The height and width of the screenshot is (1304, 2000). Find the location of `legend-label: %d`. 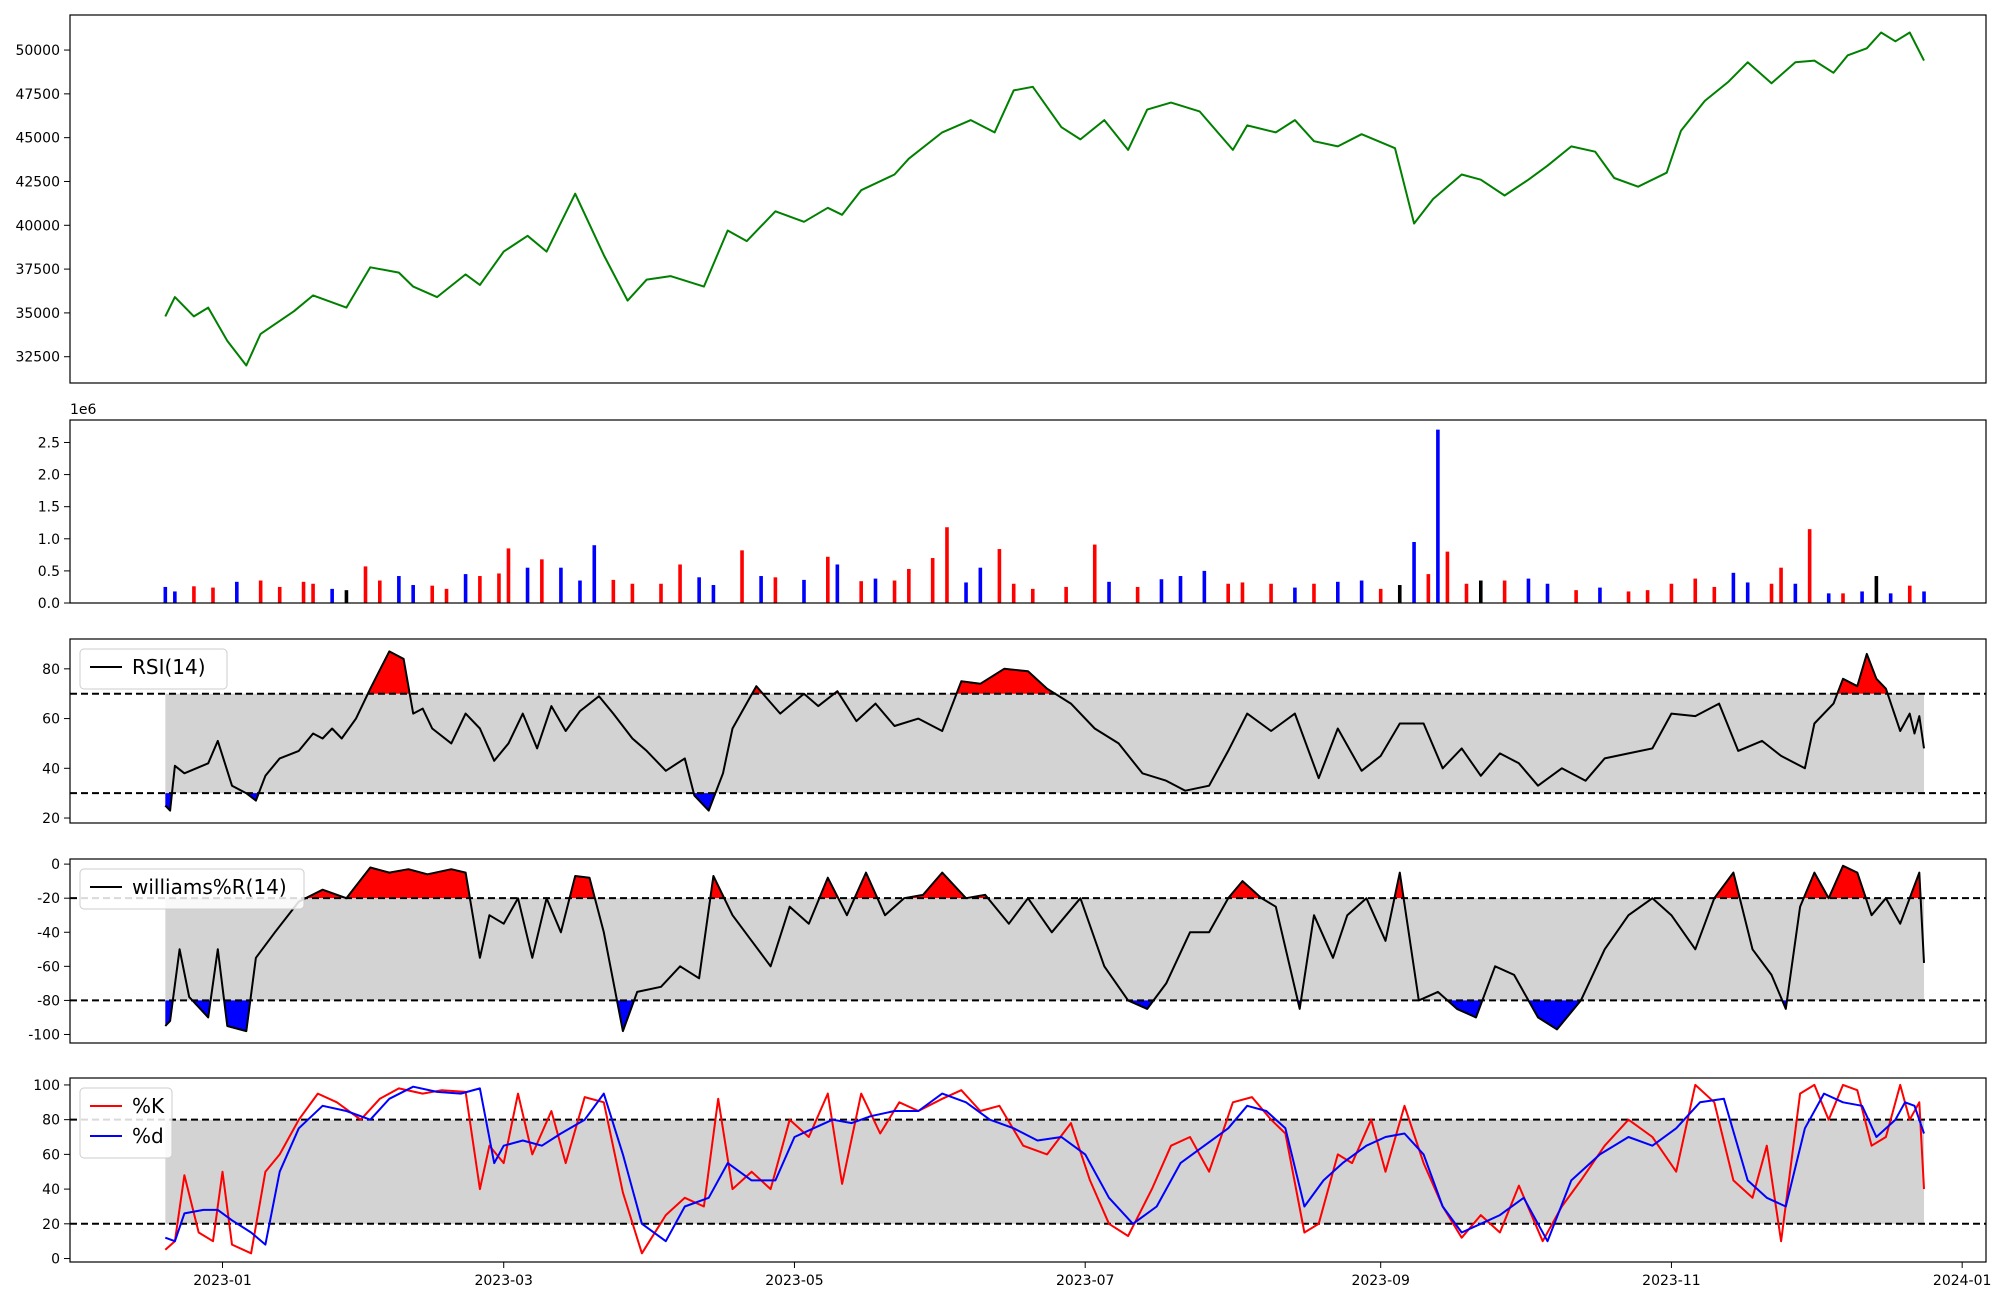

legend-label: %d is located at coordinates (148, 1136).